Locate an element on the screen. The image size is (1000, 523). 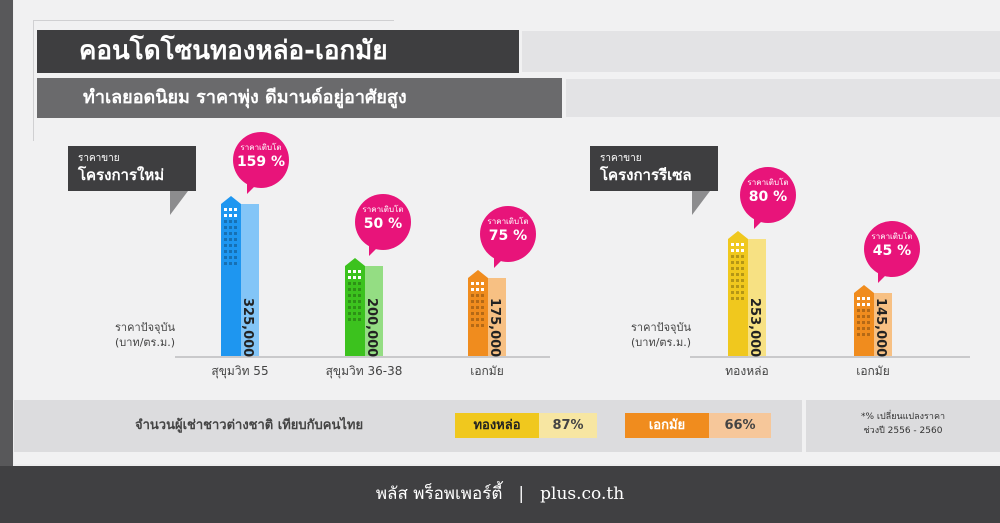
tenant-area-thonglor: ทองหล่อ is located at coordinates (497, 425).